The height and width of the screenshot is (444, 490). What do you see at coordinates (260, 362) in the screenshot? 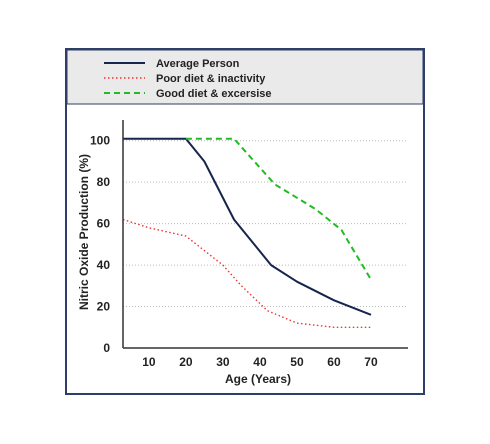
I see `x-tick-label-40: 40` at bounding box center [260, 362].